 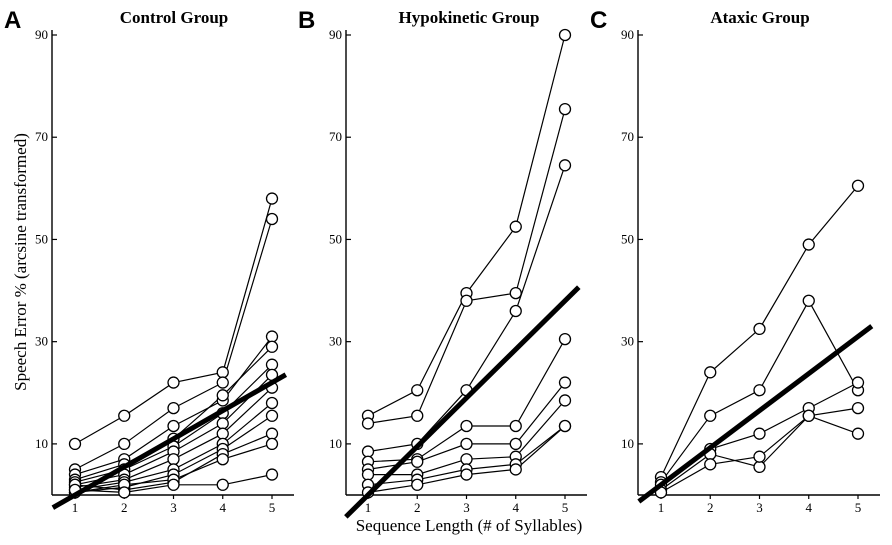 What do you see at coordinates (306, 20) in the screenshot?
I see `panel-letter: B` at bounding box center [306, 20].